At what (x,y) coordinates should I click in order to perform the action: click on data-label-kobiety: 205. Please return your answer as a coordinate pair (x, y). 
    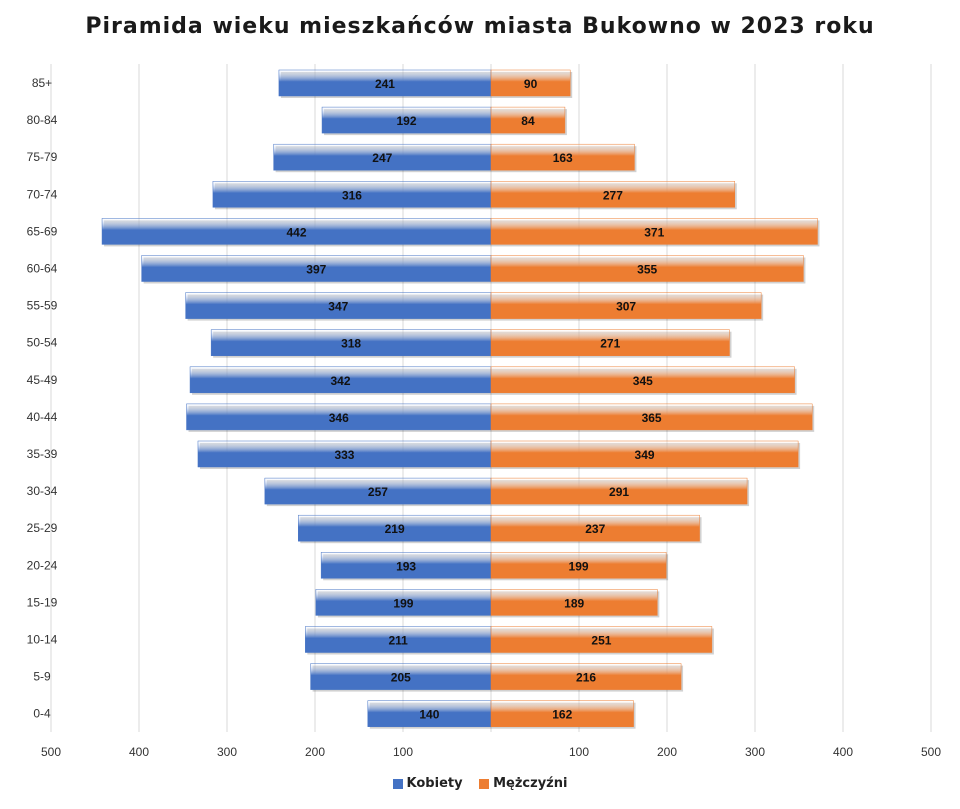
    Looking at the image, I should click on (401, 678).